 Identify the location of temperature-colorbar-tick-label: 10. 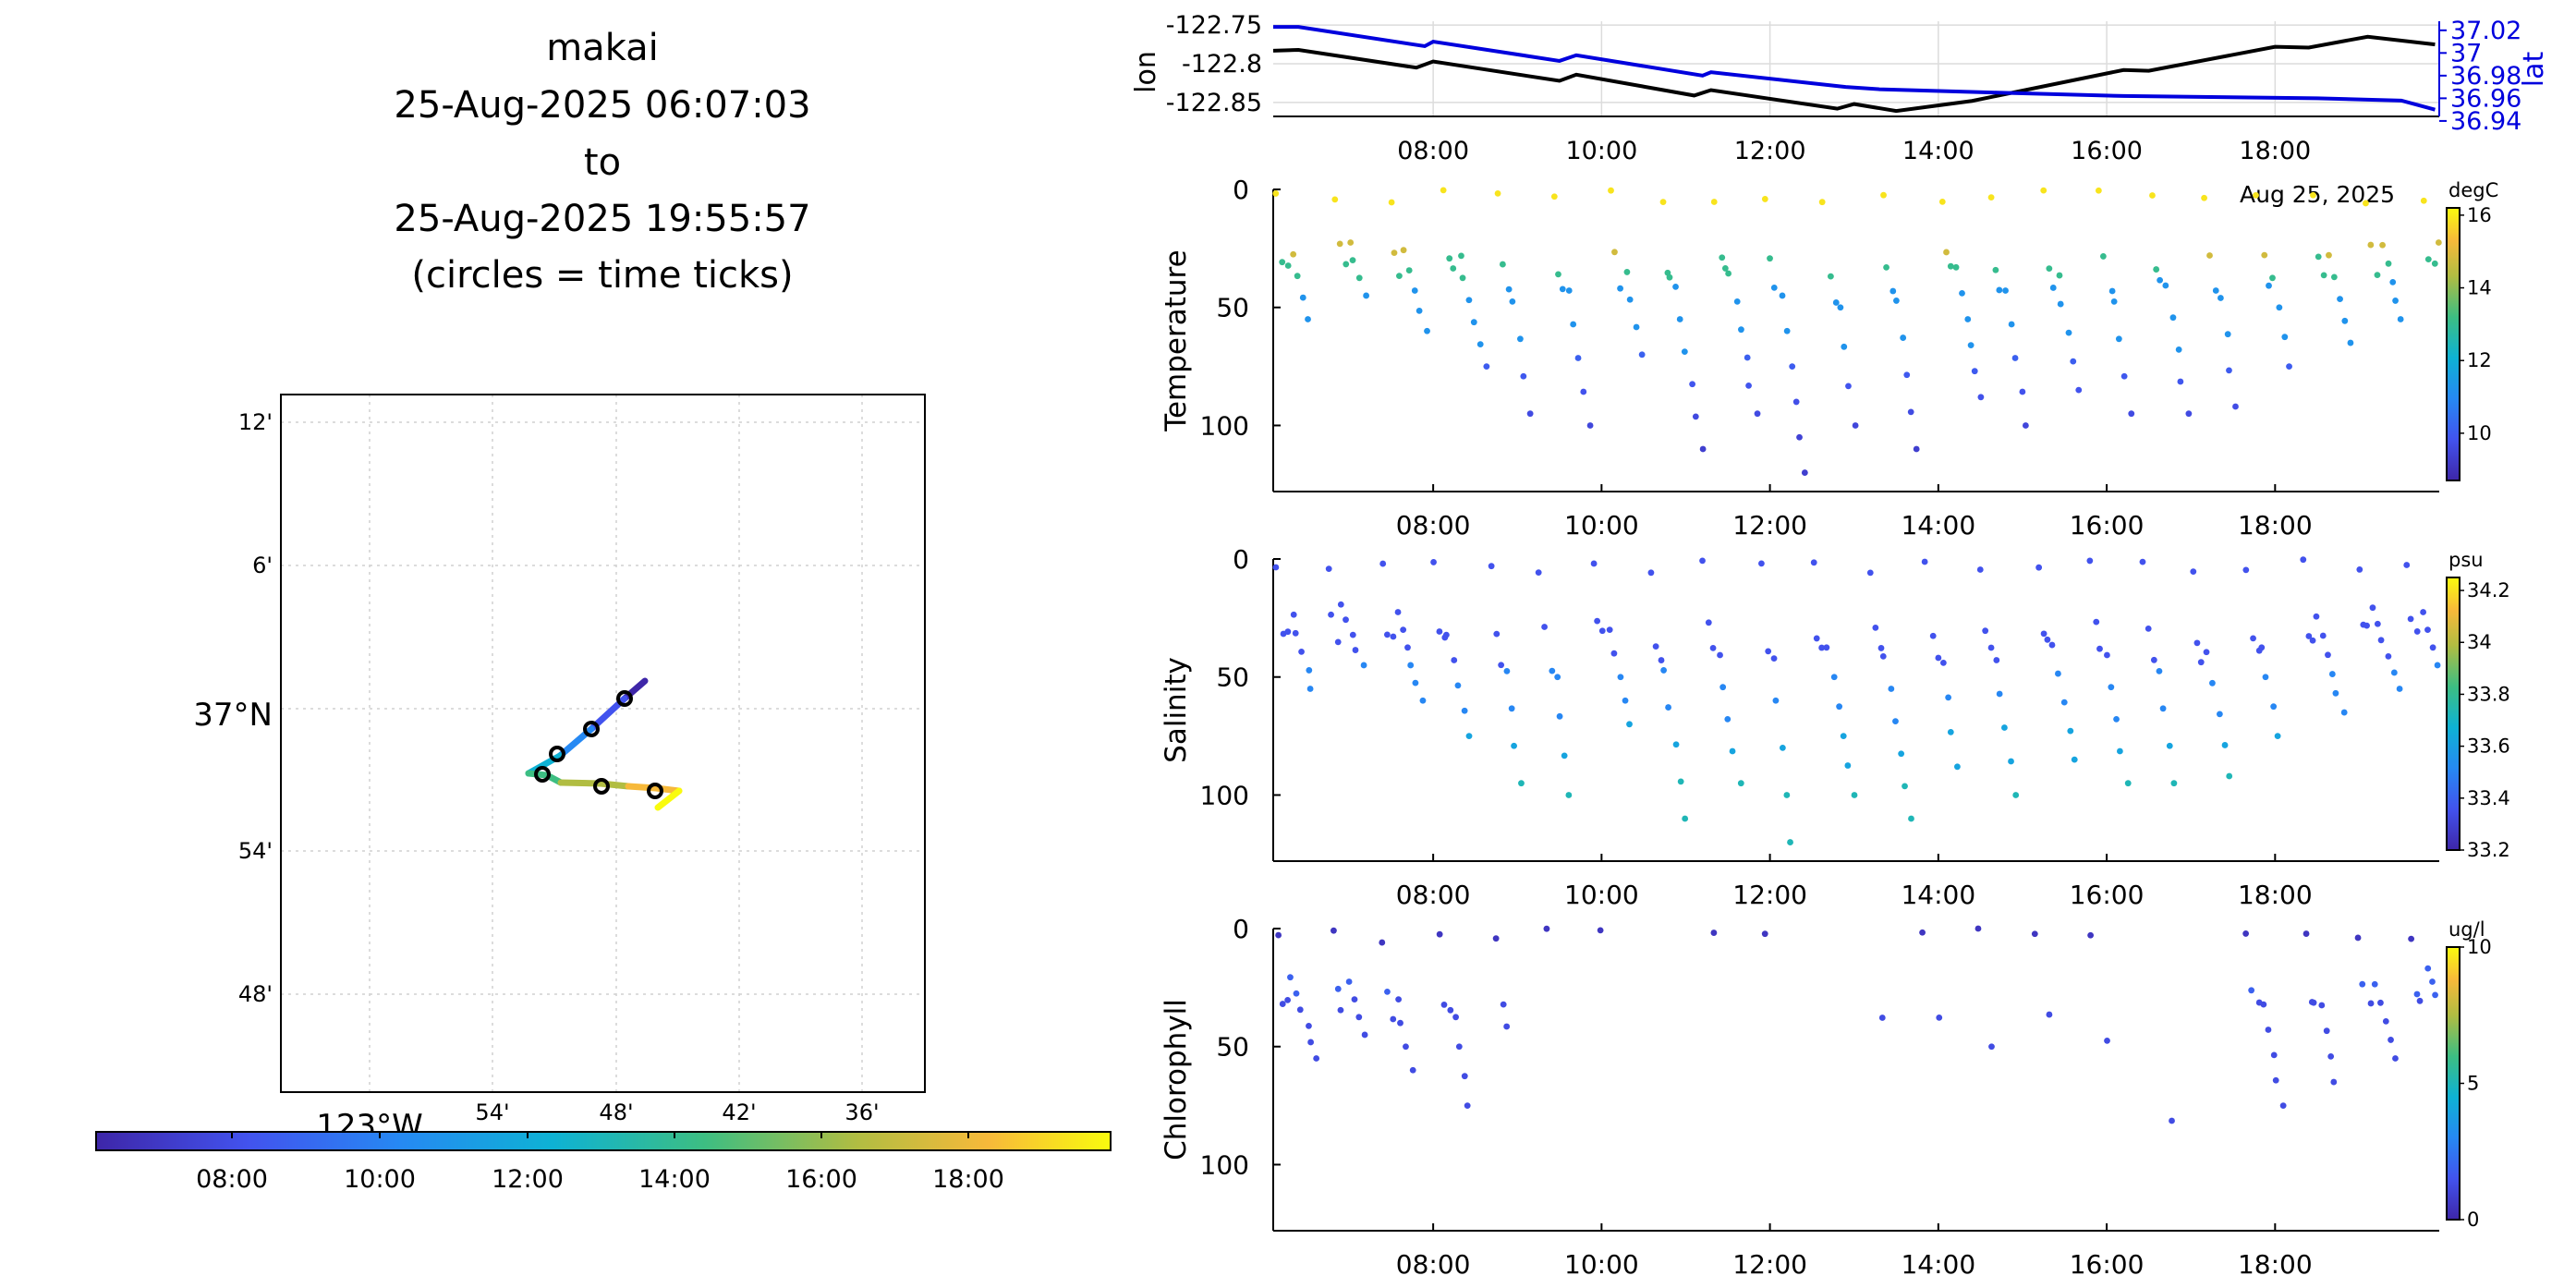
(2479, 433).